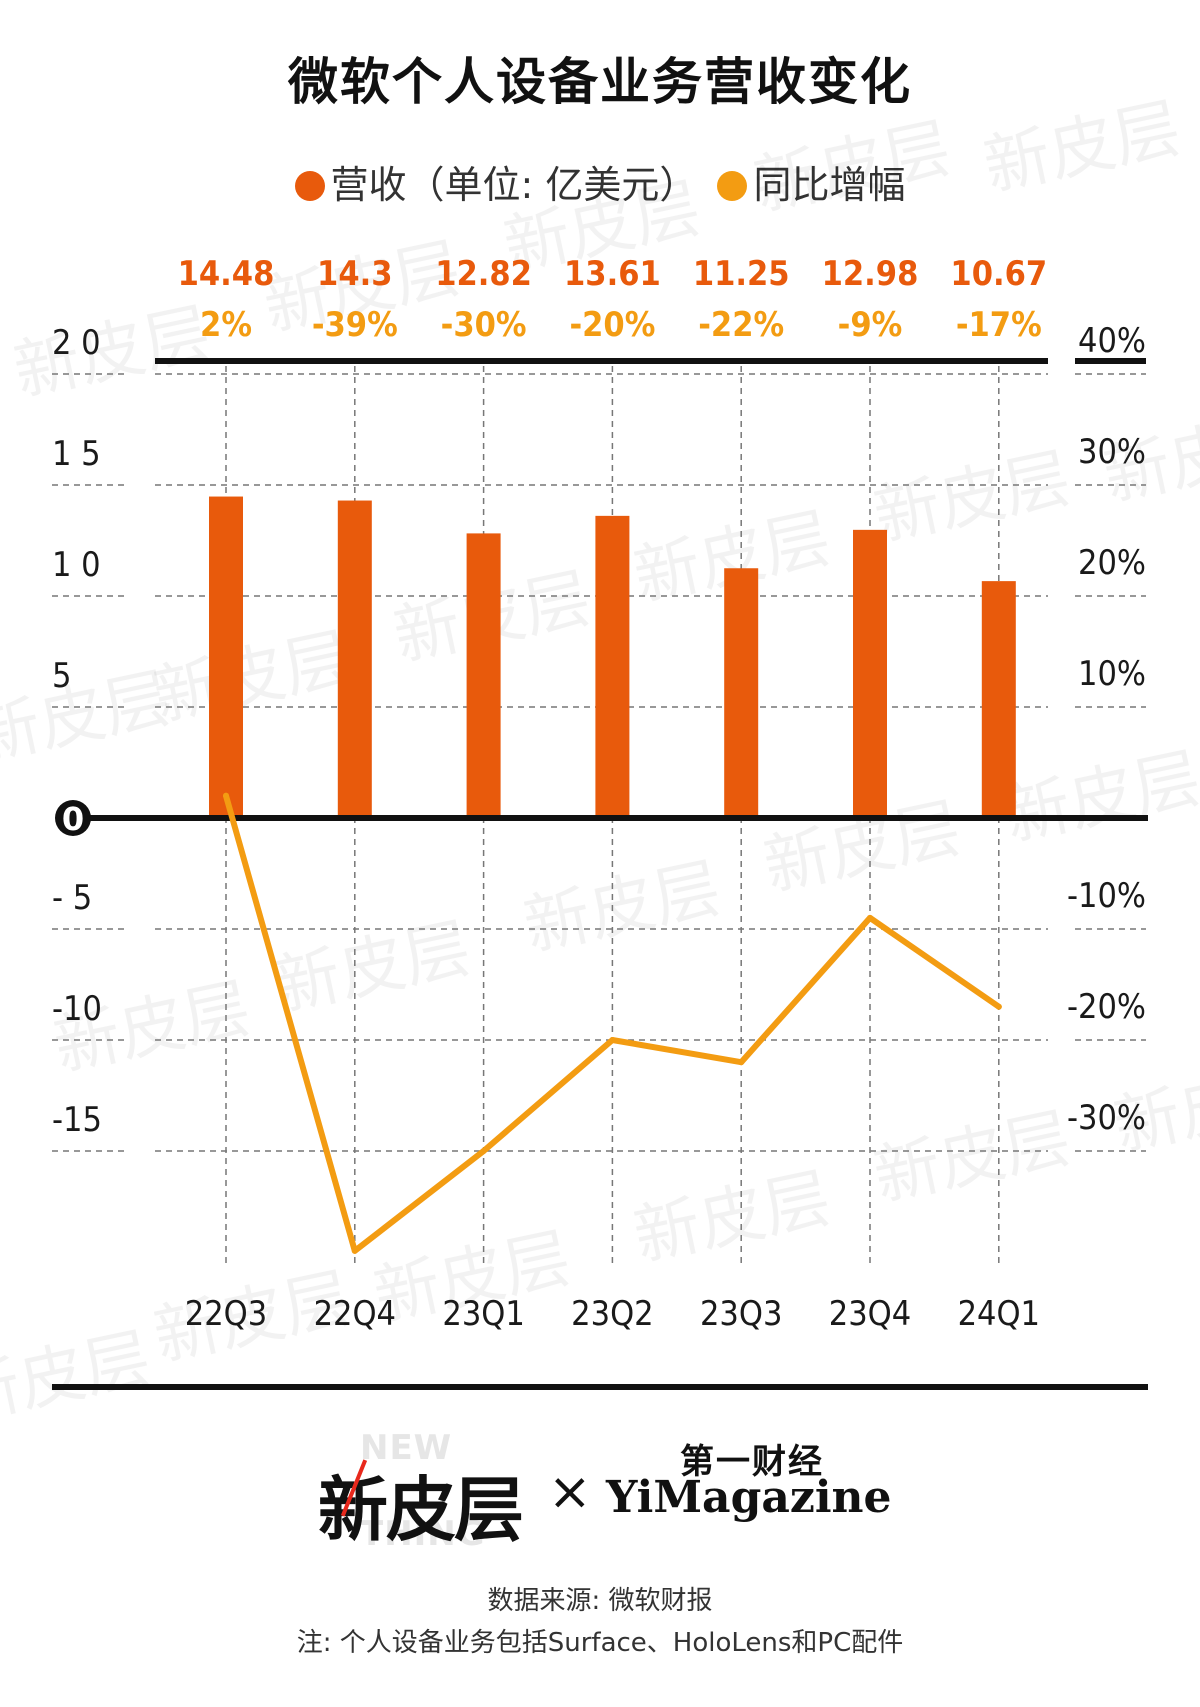 This screenshot has height=1707, width=1200. I want to click on note-text: 注: 个人设备业务包括Surface、HoloLens和PC配件, so click(600, 1643).